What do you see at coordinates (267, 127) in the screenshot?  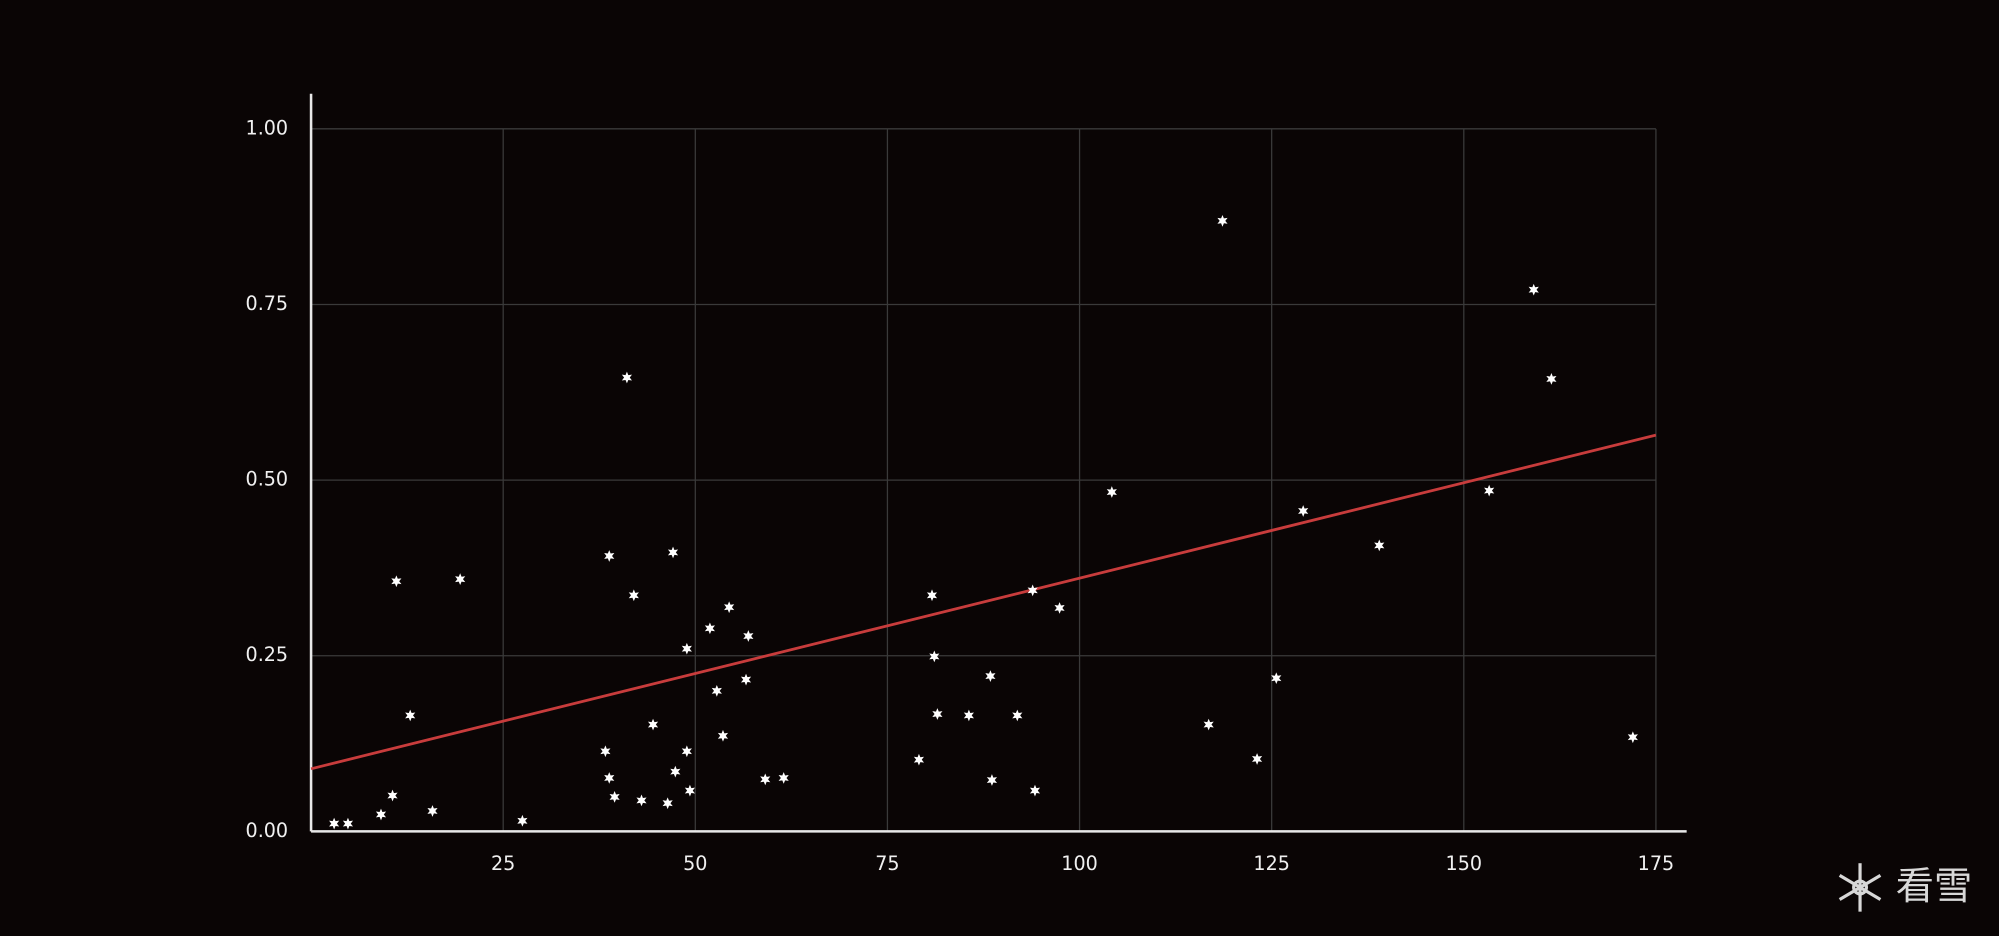 I see `y-tick-label: 1.00` at bounding box center [267, 127].